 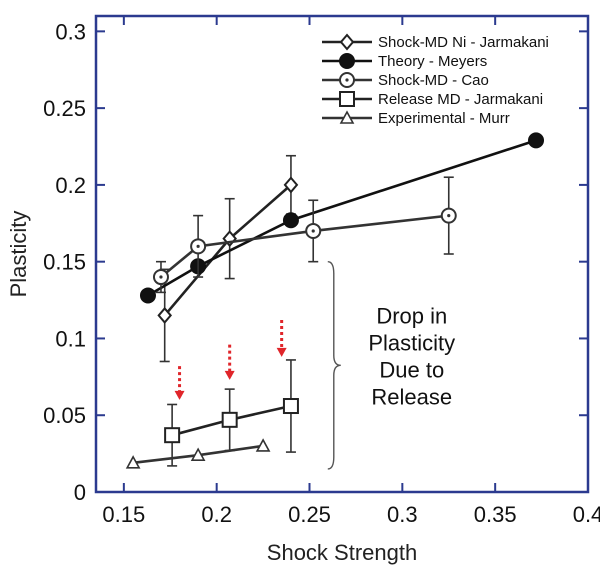 I want to click on x-tick-label: 0.15, so click(x=123, y=514).